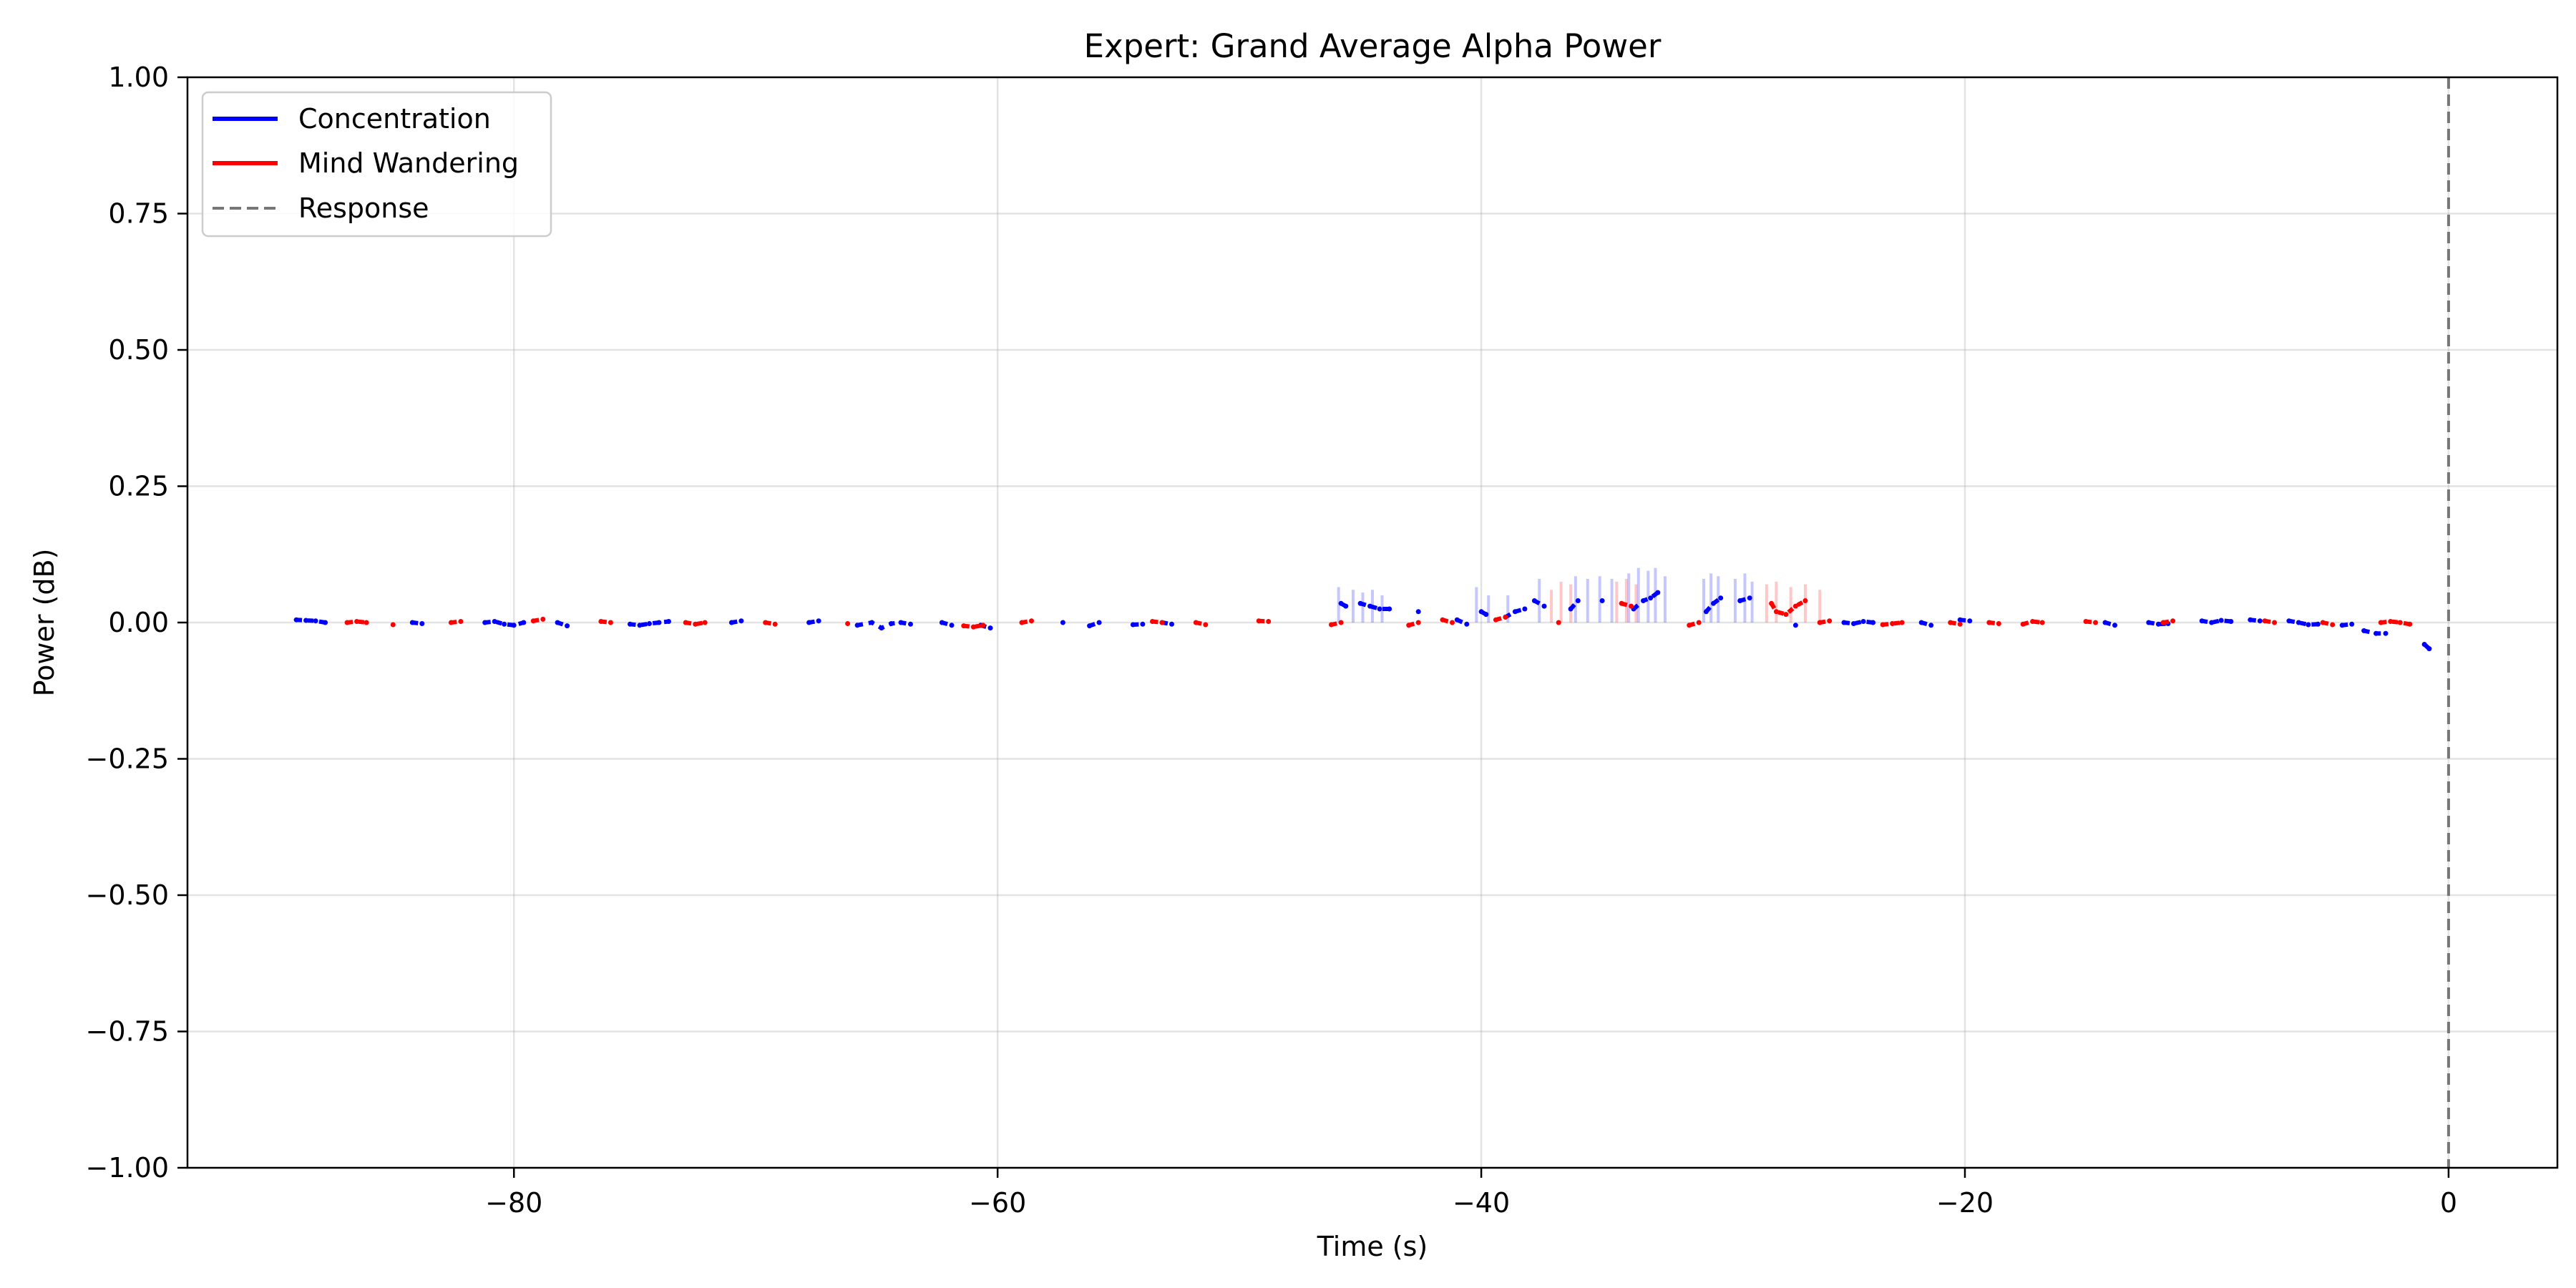 This screenshot has width=2576, height=1288. Describe the element at coordinates (138, 622) in the screenshot. I see `y-tick-label: 0.00` at that location.